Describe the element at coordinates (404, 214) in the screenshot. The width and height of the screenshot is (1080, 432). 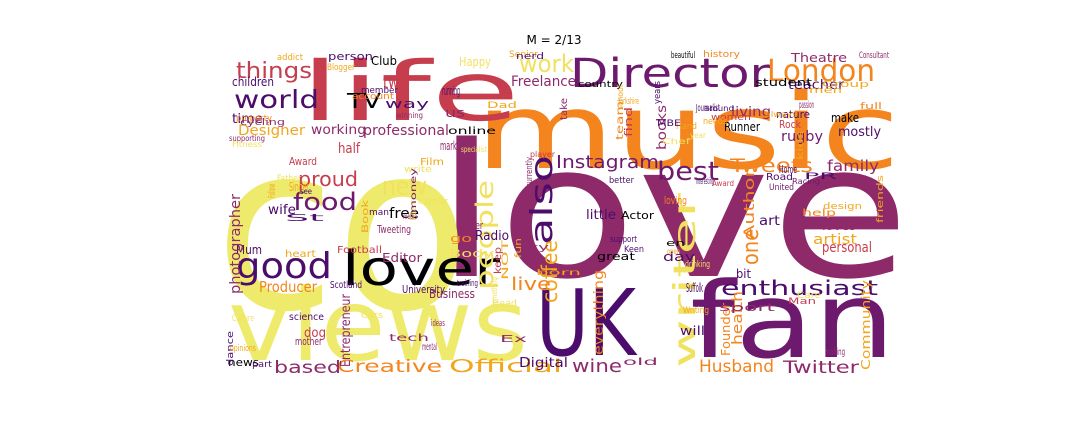
I see `cloud-word: free` at that location.